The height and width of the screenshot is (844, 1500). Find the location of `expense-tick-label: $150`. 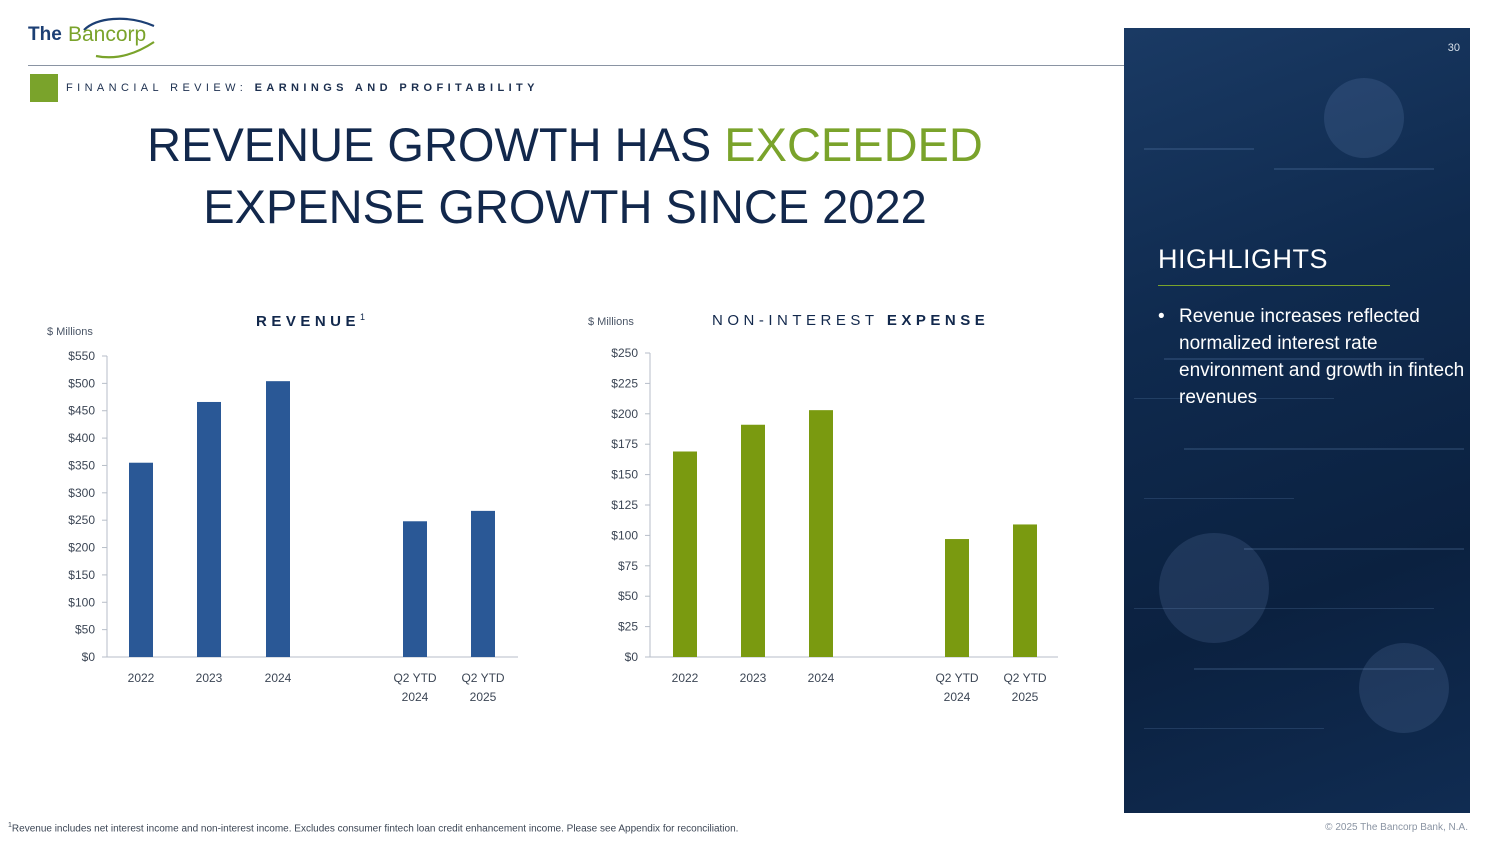

expense-tick-label: $150 is located at coordinates (624, 475).